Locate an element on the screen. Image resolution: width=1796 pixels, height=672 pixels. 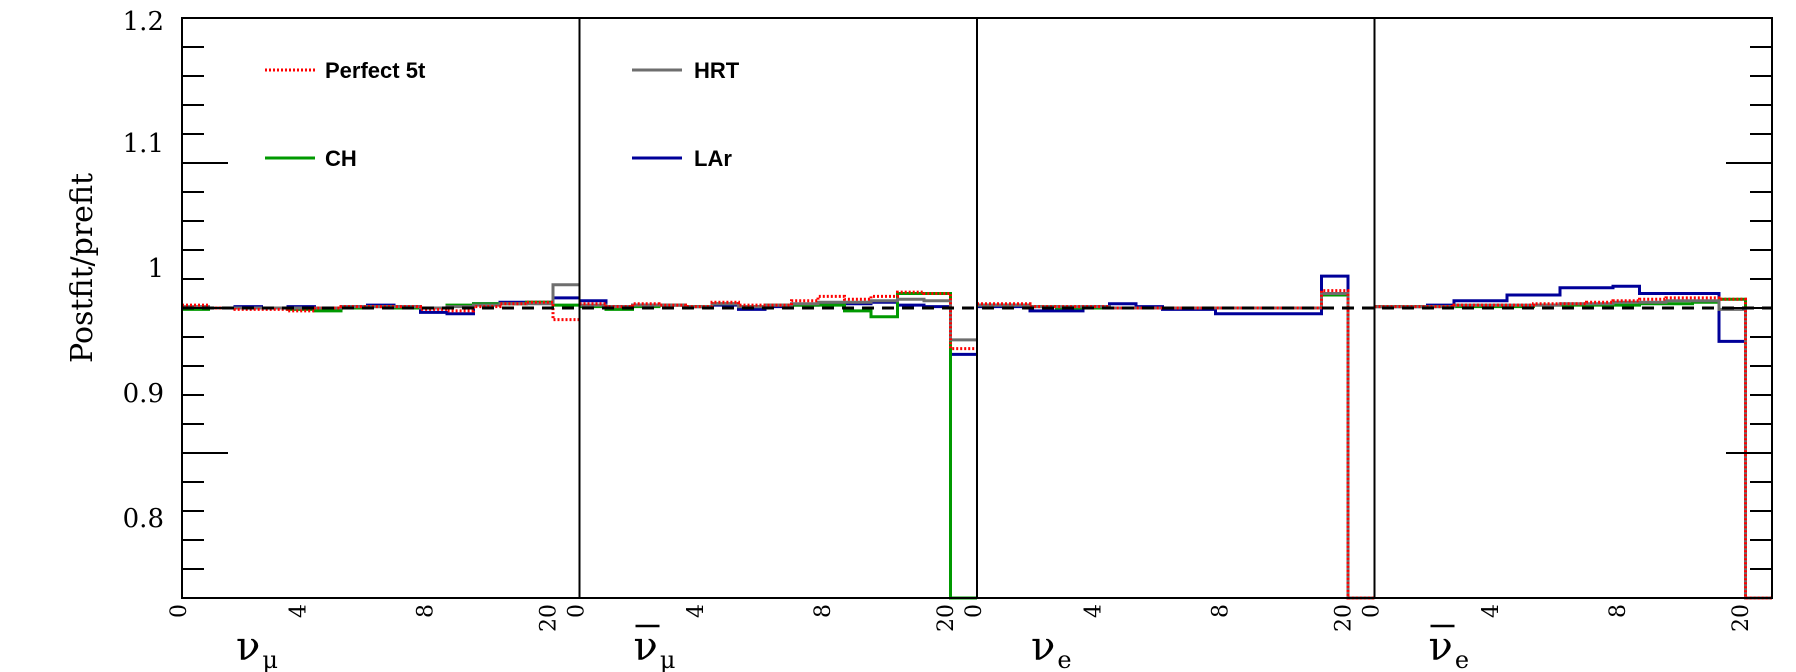
y-tick-label: 1 is located at coordinates (155, 269).